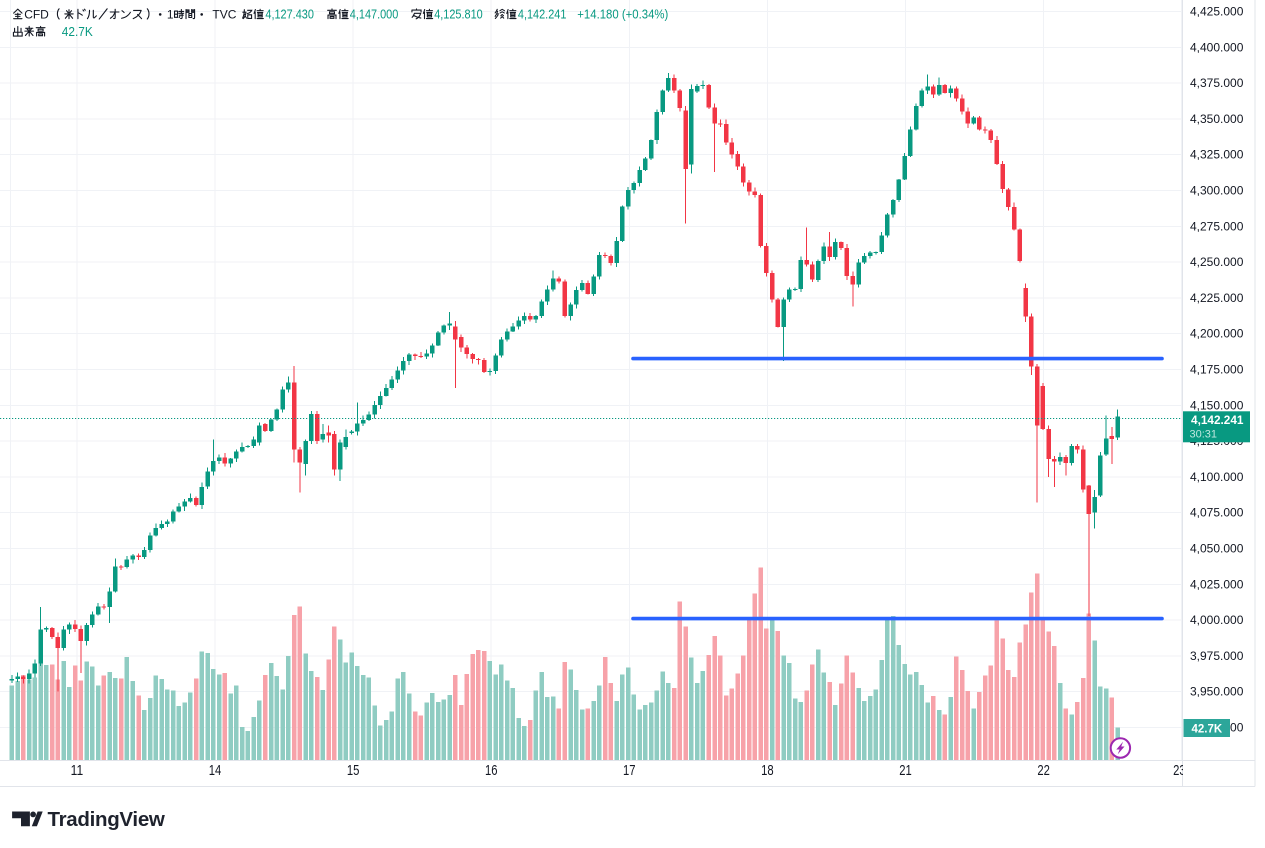 The image size is (1265, 848). Describe the element at coordinates (1217, 334) in the screenshot. I see `svg-text: 4,200.000` at that location.